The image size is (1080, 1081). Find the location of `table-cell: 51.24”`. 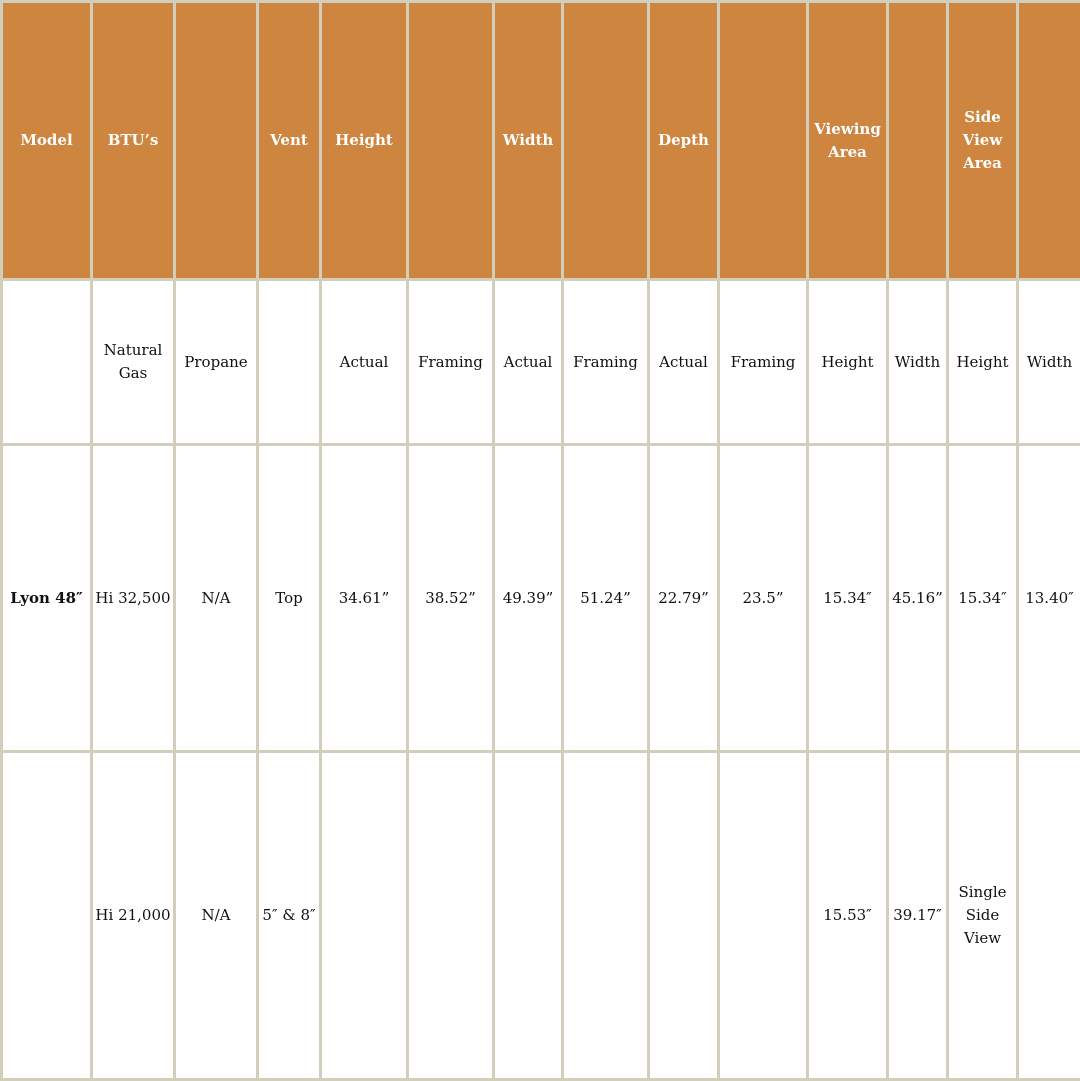

table-cell: 51.24” is located at coordinates (606, 598).